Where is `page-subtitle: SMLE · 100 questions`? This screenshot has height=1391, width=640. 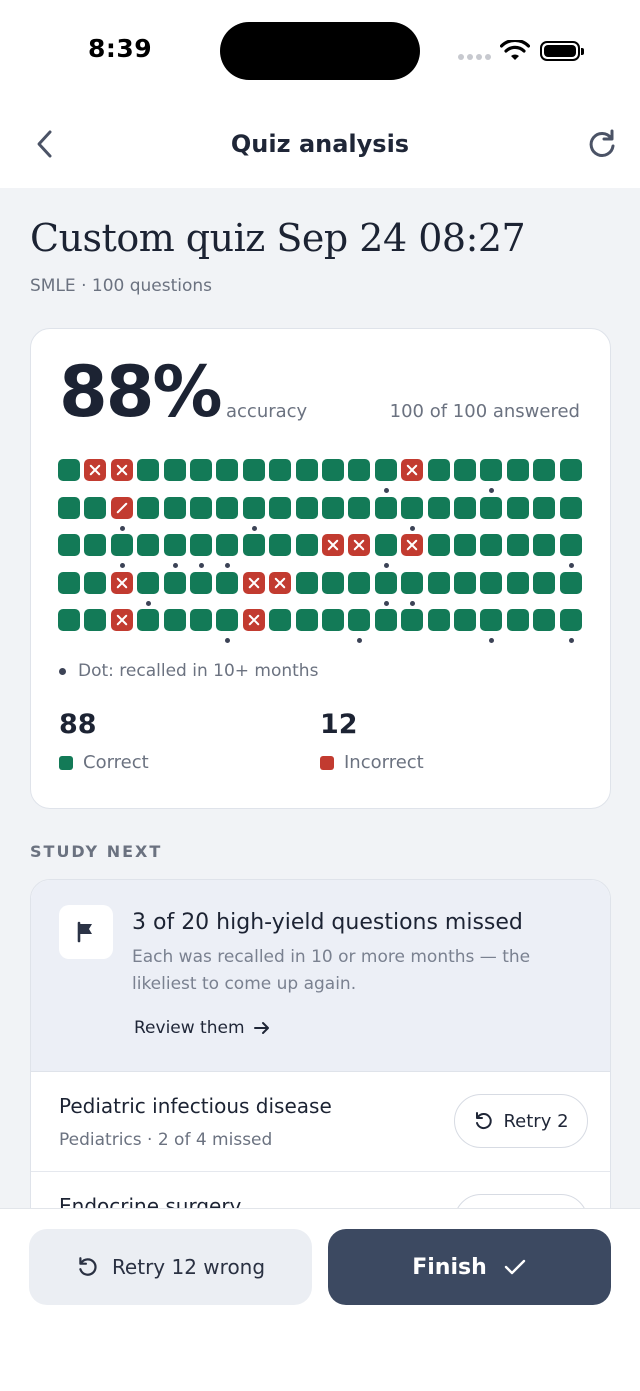
page-subtitle: SMLE · 100 questions is located at coordinates (121, 286).